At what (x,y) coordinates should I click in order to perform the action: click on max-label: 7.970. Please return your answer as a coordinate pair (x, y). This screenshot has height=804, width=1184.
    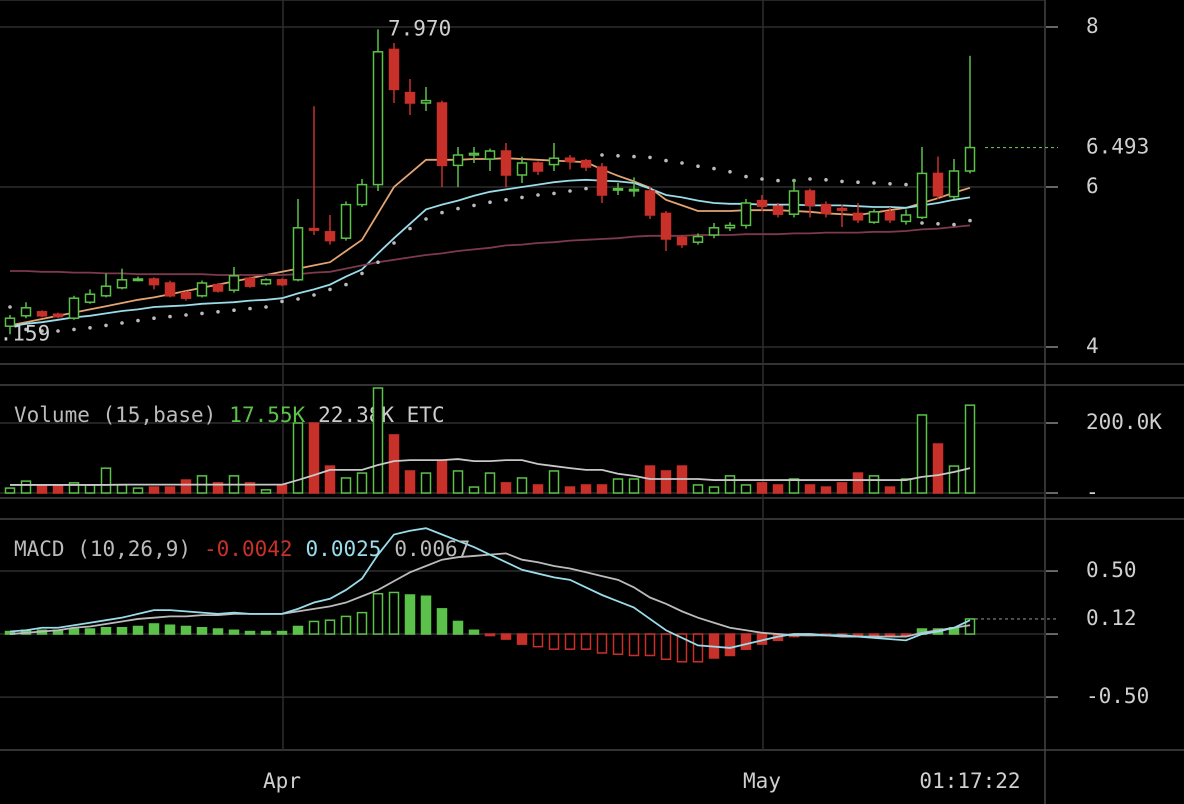
    Looking at the image, I should click on (419, 28).